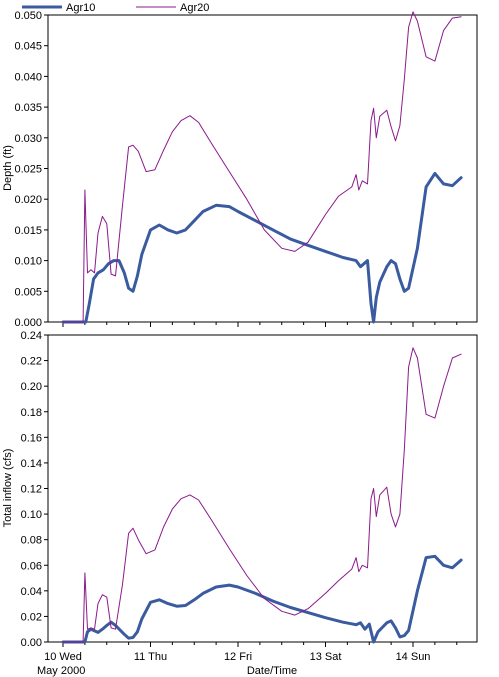  Describe the element at coordinates (28, 77) in the screenshot. I see `depth-y-tick-label: 0.040` at that location.